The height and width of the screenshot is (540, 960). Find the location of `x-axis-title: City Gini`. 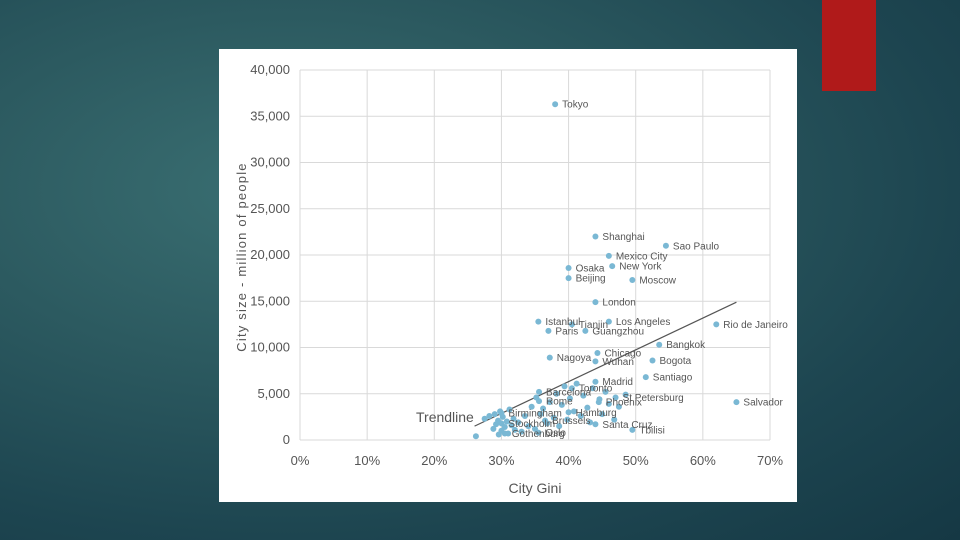

x-axis-title: City Gini is located at coordinates (535, 488).